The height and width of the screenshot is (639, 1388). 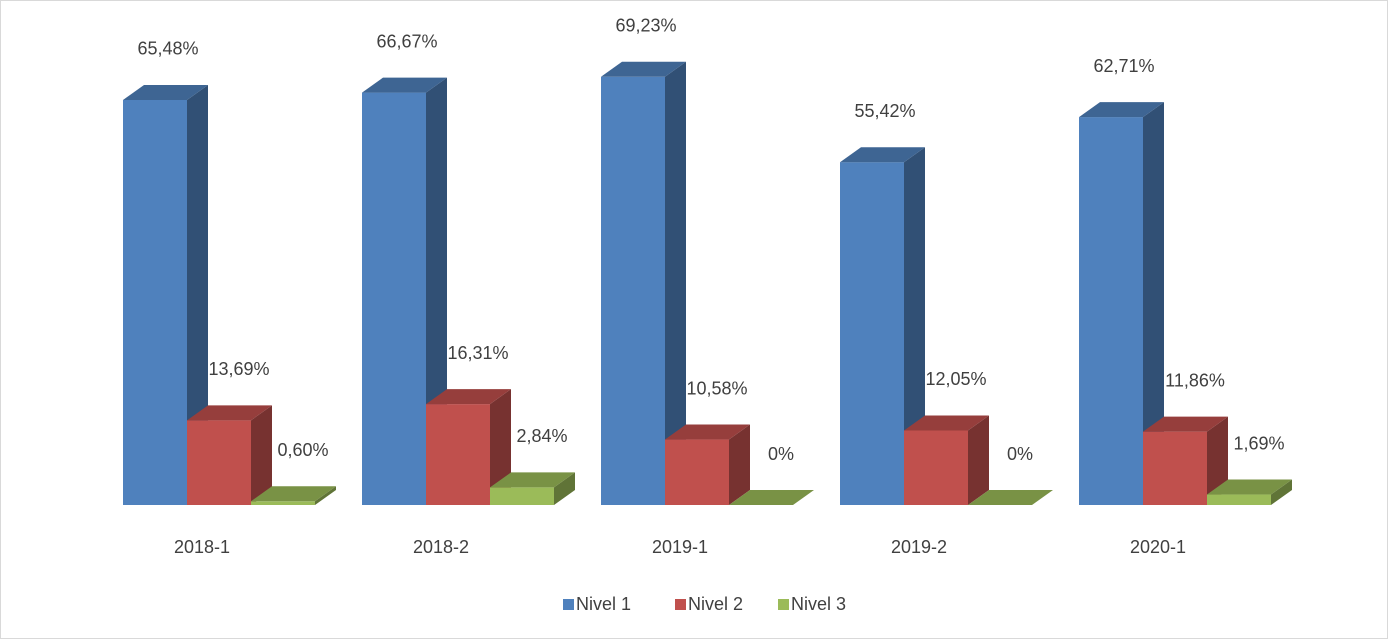 What do you see at coordinates (645, 26) in the screenshot?
I see `value-label: 69,23%` at bounding box center [645, 26].